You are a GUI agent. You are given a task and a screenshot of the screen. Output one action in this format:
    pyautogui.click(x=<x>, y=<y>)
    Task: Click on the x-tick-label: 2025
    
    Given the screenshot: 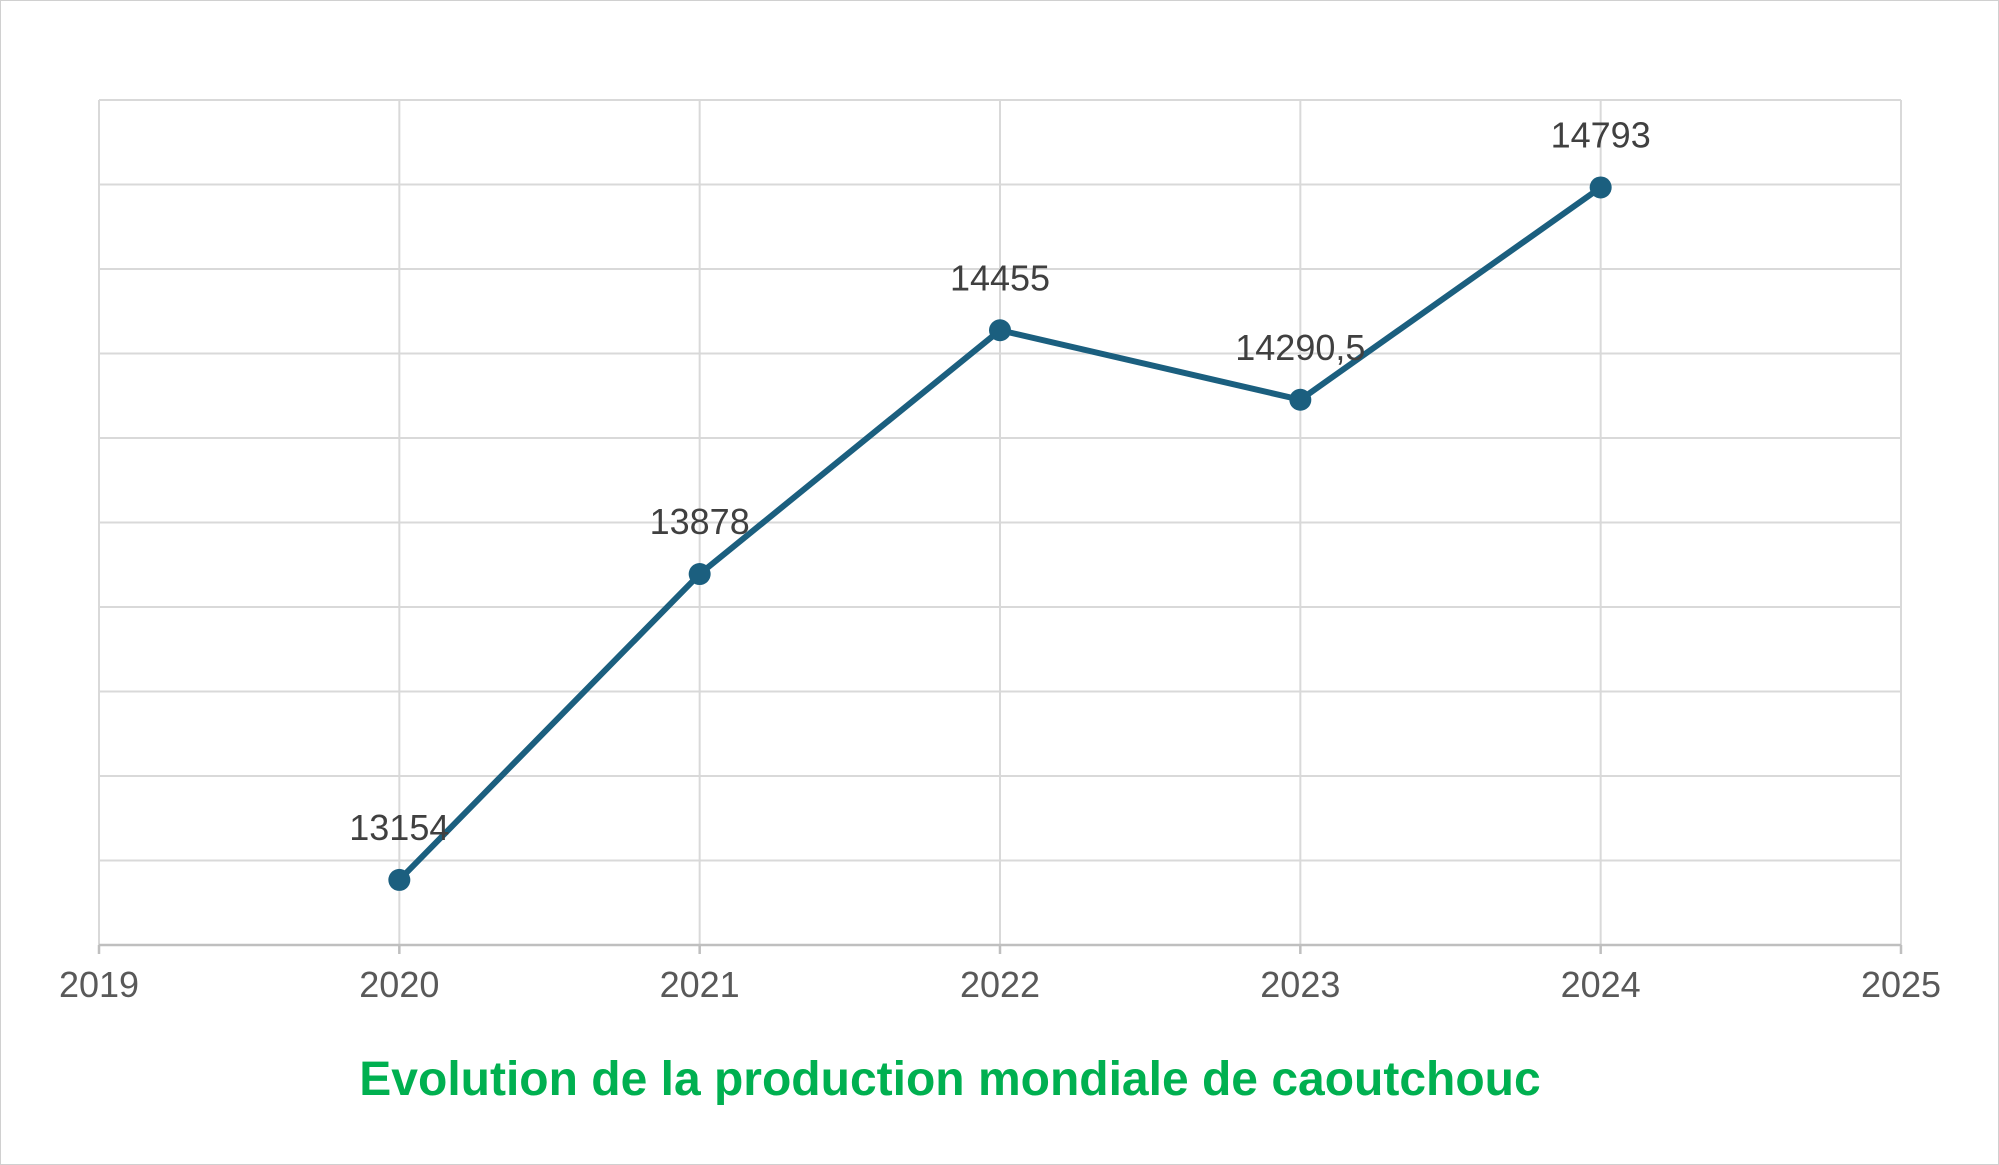 What is the action you would take?
    pyautogui.click(x=1901, y=984)
    